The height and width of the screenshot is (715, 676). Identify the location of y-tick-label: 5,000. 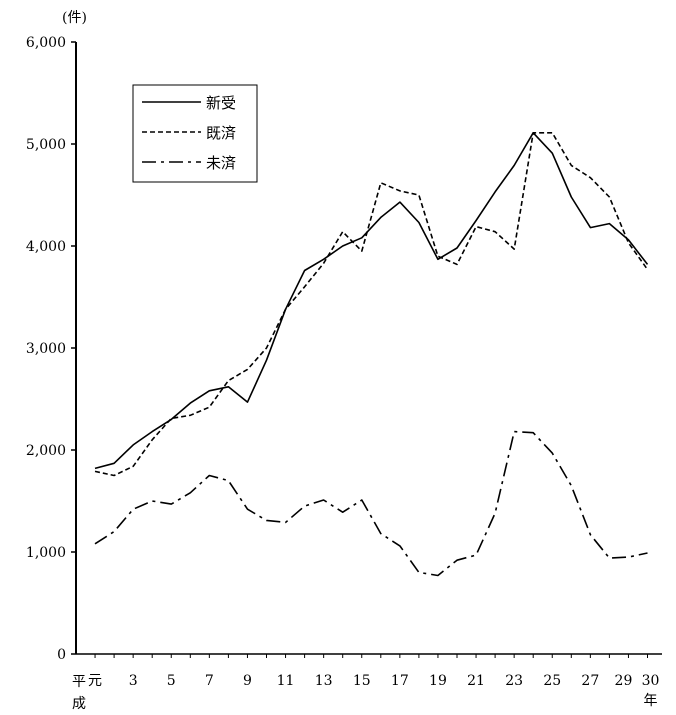
(46, 145).